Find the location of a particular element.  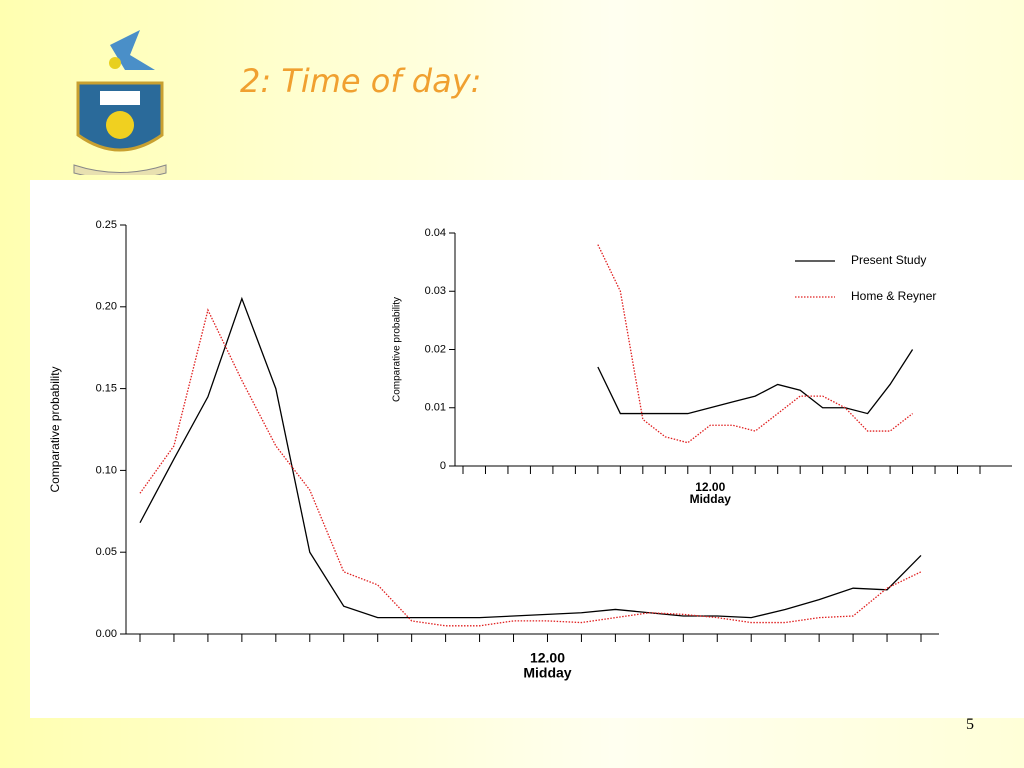

series-line is located at coordinates (755, 382).